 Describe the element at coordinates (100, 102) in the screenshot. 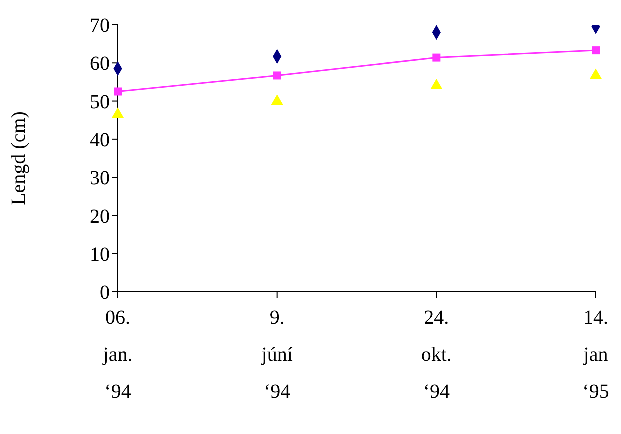

I see `y-tick-label: 50` at that location.